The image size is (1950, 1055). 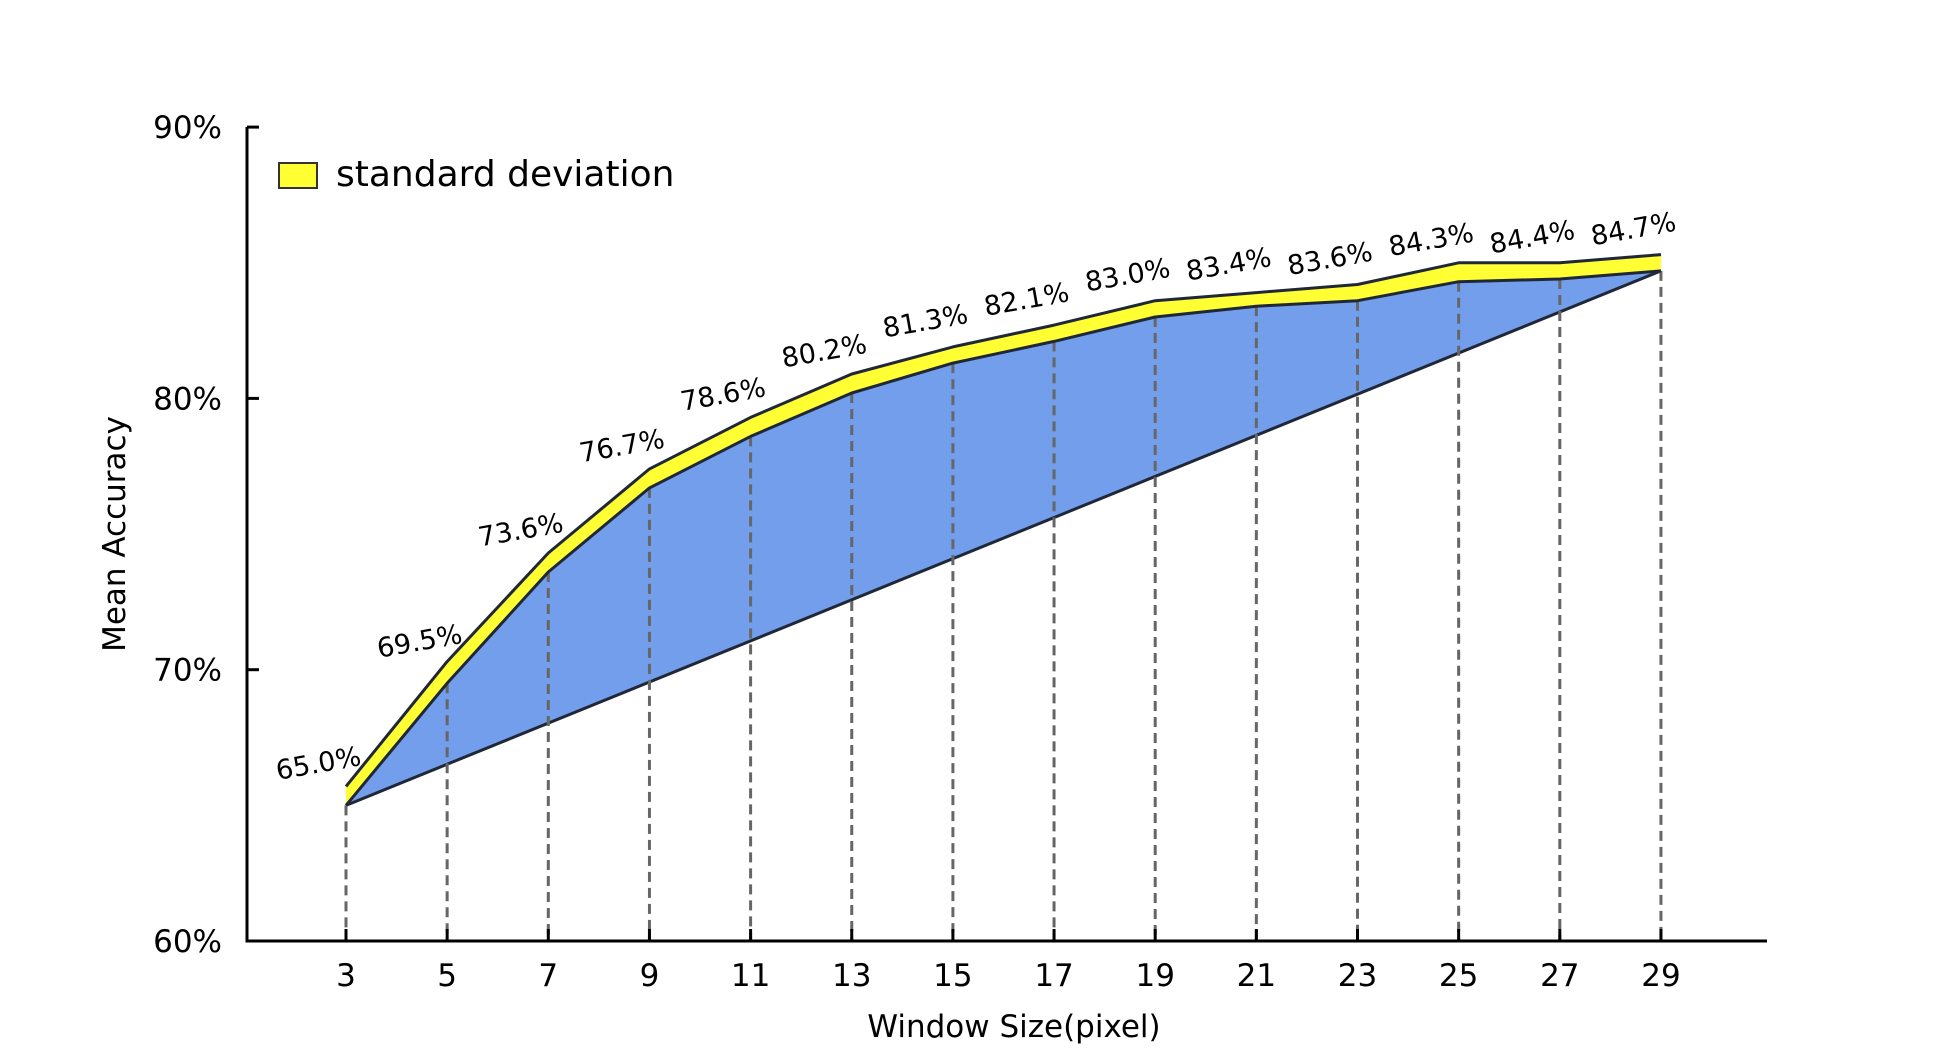 What do you see at coordinates (824, 351) in the screenshot?
I see `data-label-13: 80.2%` at bounding box center [824, 351].